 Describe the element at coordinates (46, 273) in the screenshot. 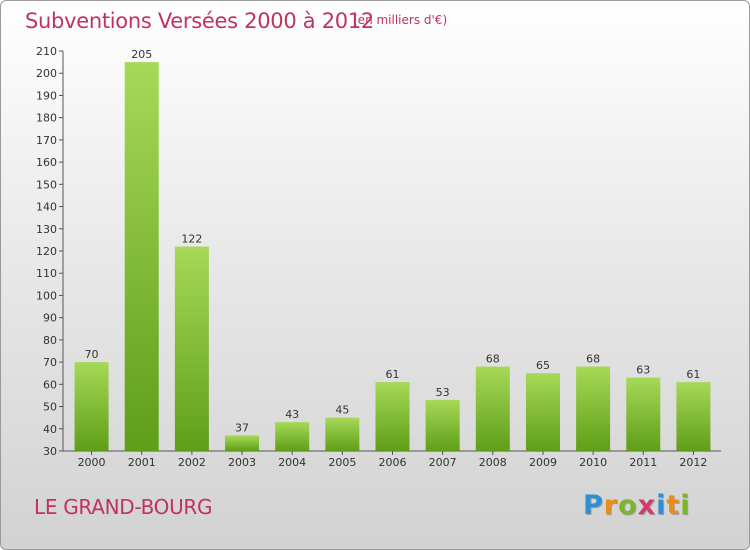

I see `y-tick-label: 110` at that location.